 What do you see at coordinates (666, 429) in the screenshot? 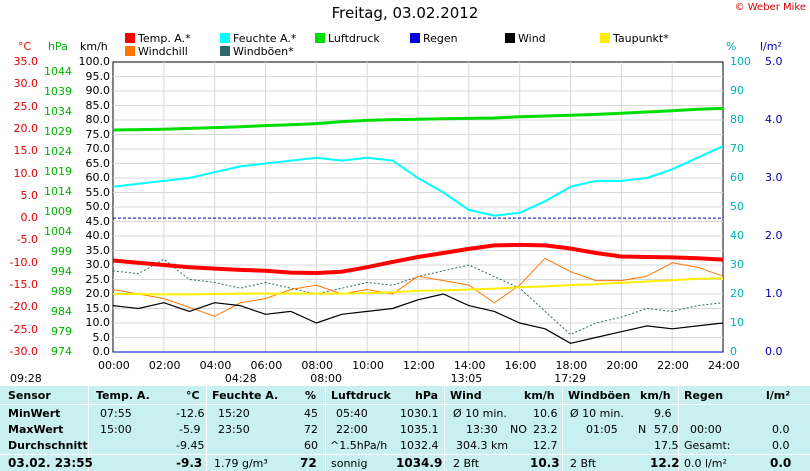
I see `max-gust-value: 57.0` at bounding box center [666, 429].